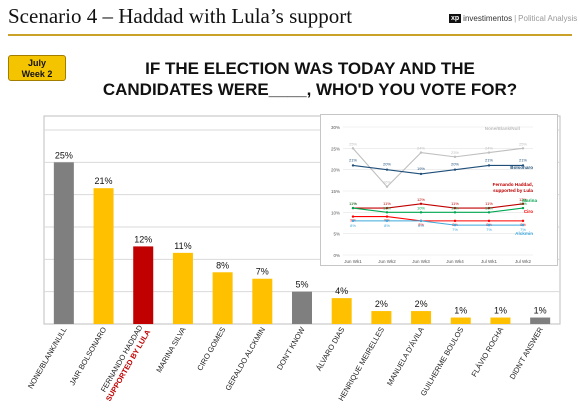  Describe the element at coordinates (310, 68) in the screenshot. I see `survey-question-line-1: IF THE ELECTION WAS TODAY AND THE` at that location.